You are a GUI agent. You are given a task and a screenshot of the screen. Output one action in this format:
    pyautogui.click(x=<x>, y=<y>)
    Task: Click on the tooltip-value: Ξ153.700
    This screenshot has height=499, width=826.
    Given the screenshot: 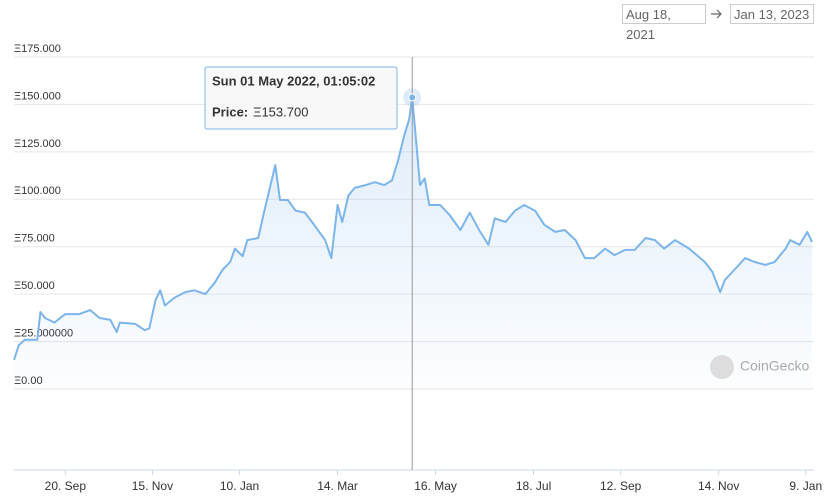 What is the action you would take?
    pyautogui.click(x=280, y=111)
    